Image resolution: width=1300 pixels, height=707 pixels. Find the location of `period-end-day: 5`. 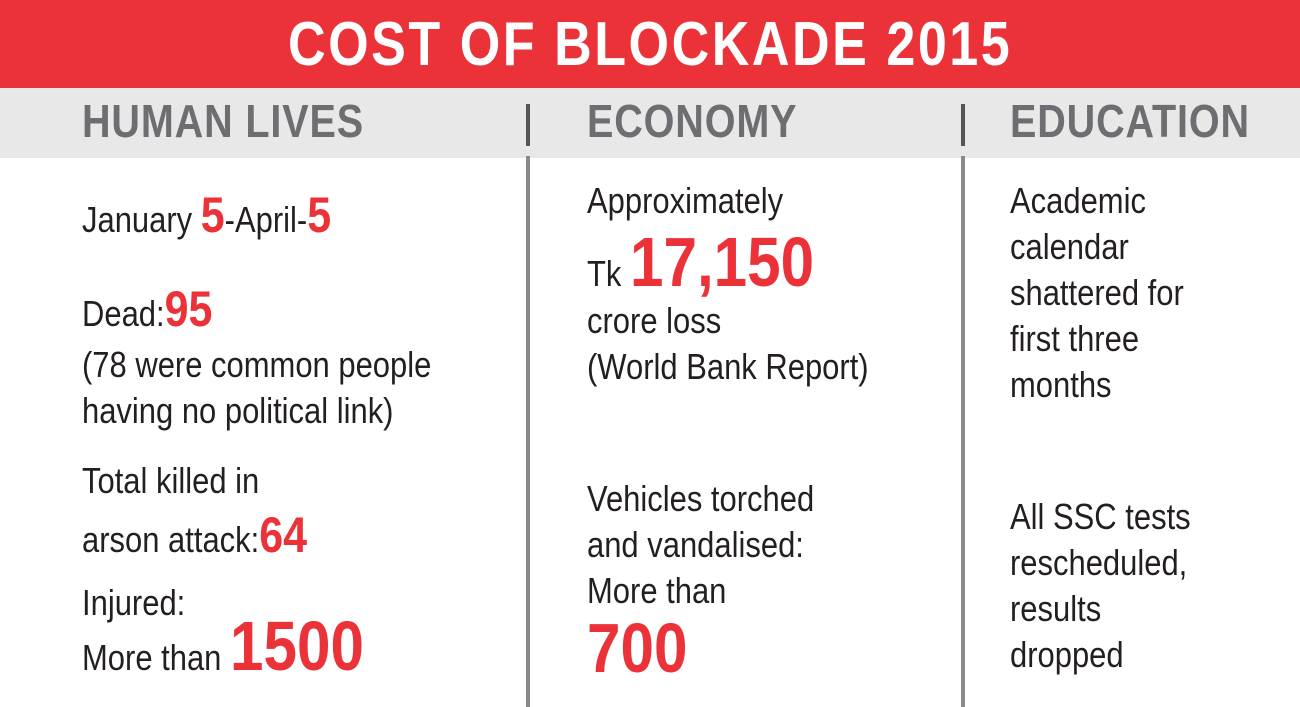

period-end-day: 5 is located at coordinates (319, 215).